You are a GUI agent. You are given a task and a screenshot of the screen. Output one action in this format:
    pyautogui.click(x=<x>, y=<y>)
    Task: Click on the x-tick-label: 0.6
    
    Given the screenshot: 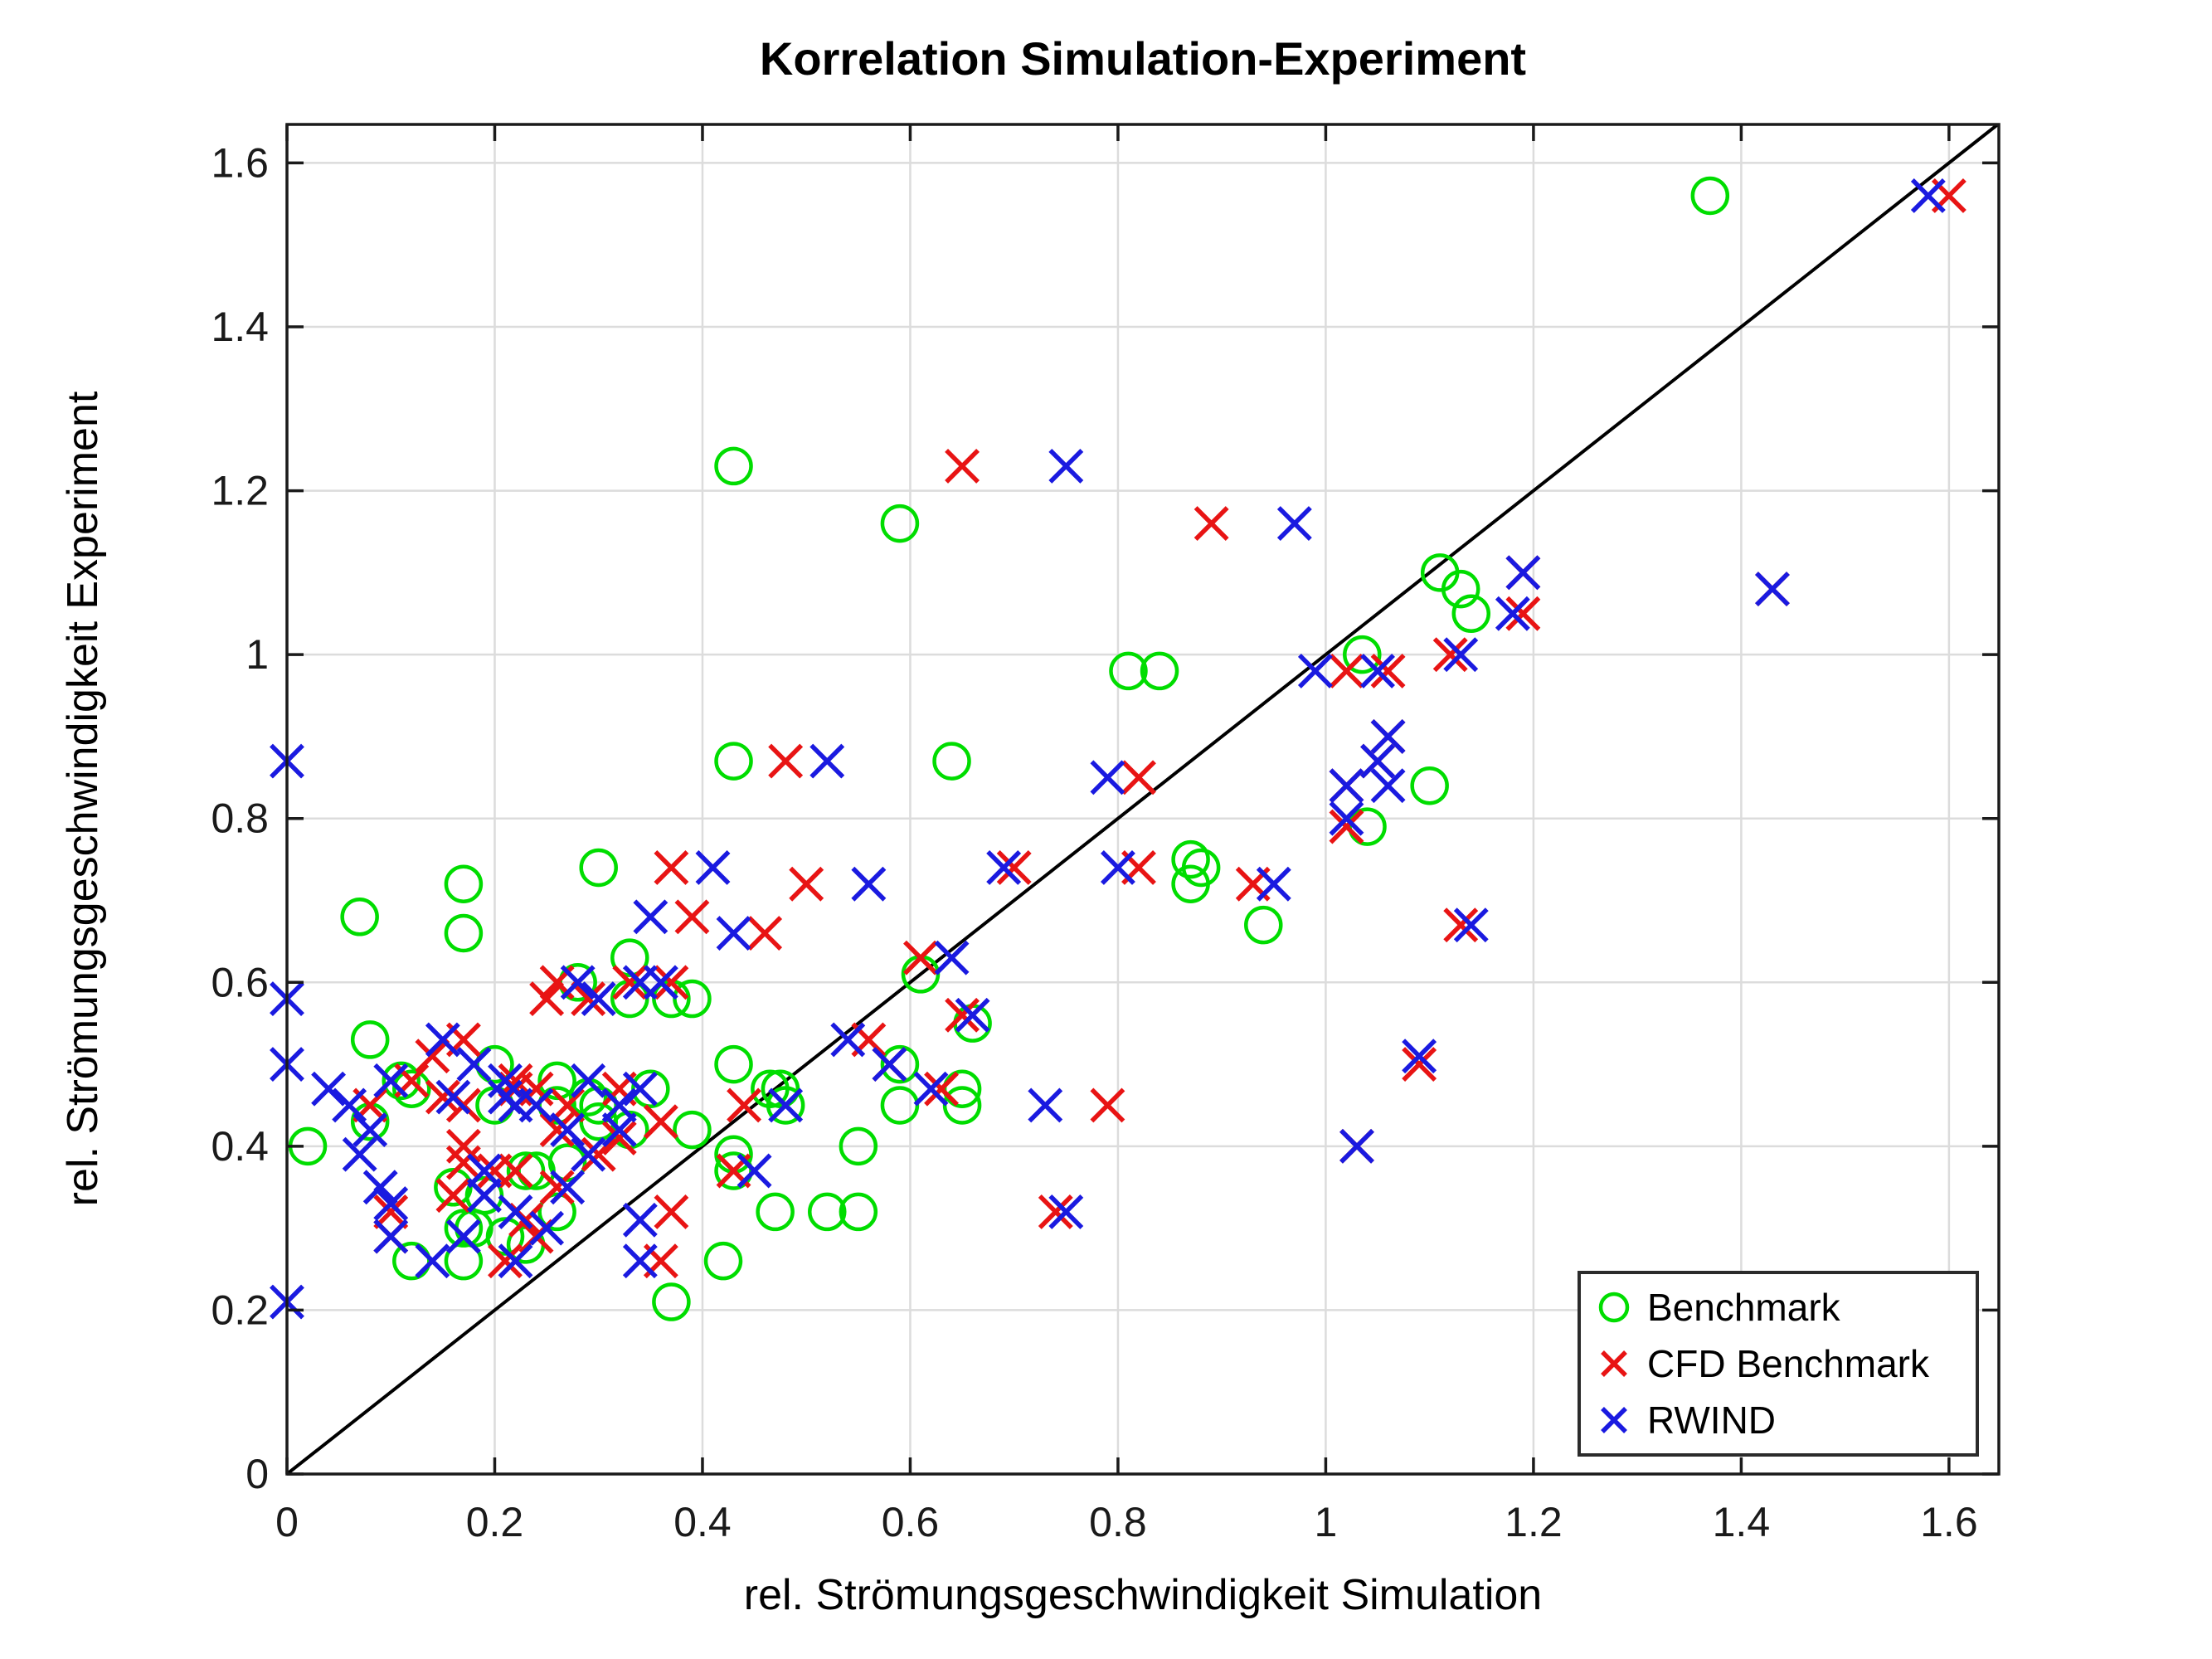 What is the action you would take?
    pyautogui.click(x=911, y=1522)
    